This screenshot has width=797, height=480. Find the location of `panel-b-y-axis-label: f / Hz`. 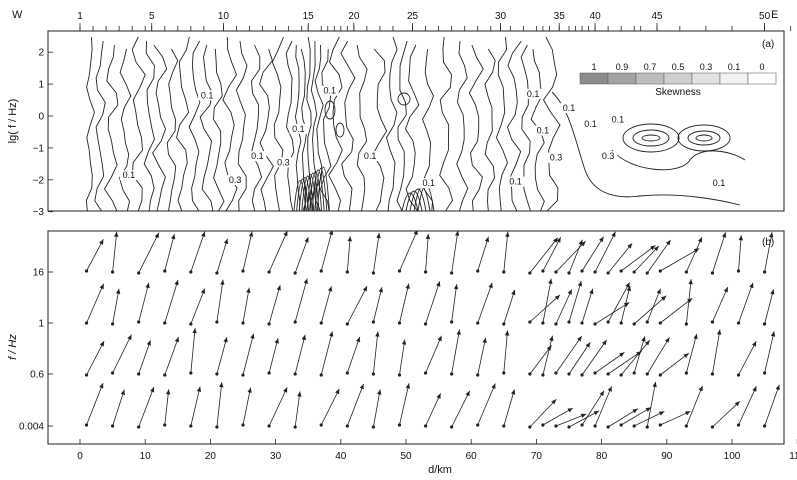

panel-b-y-axis-label: f / Hz is located at coordinates (13, 347).